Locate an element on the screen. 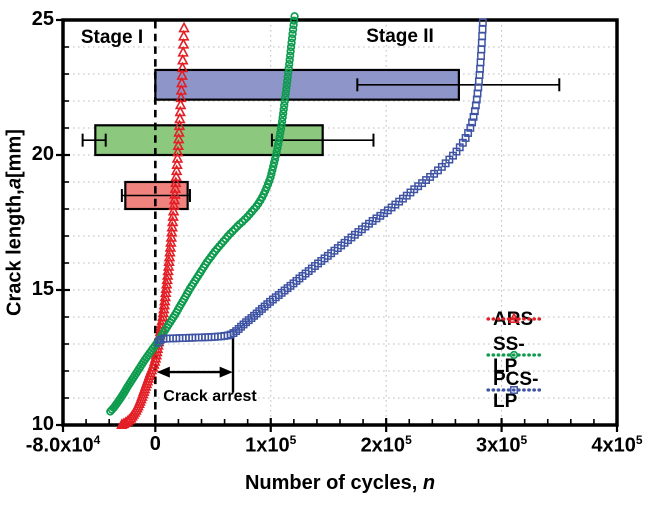 The height and width of the screenshot is (510, 649). x-tick-label: 3x10⁵ is located at coordinates (501, 445).